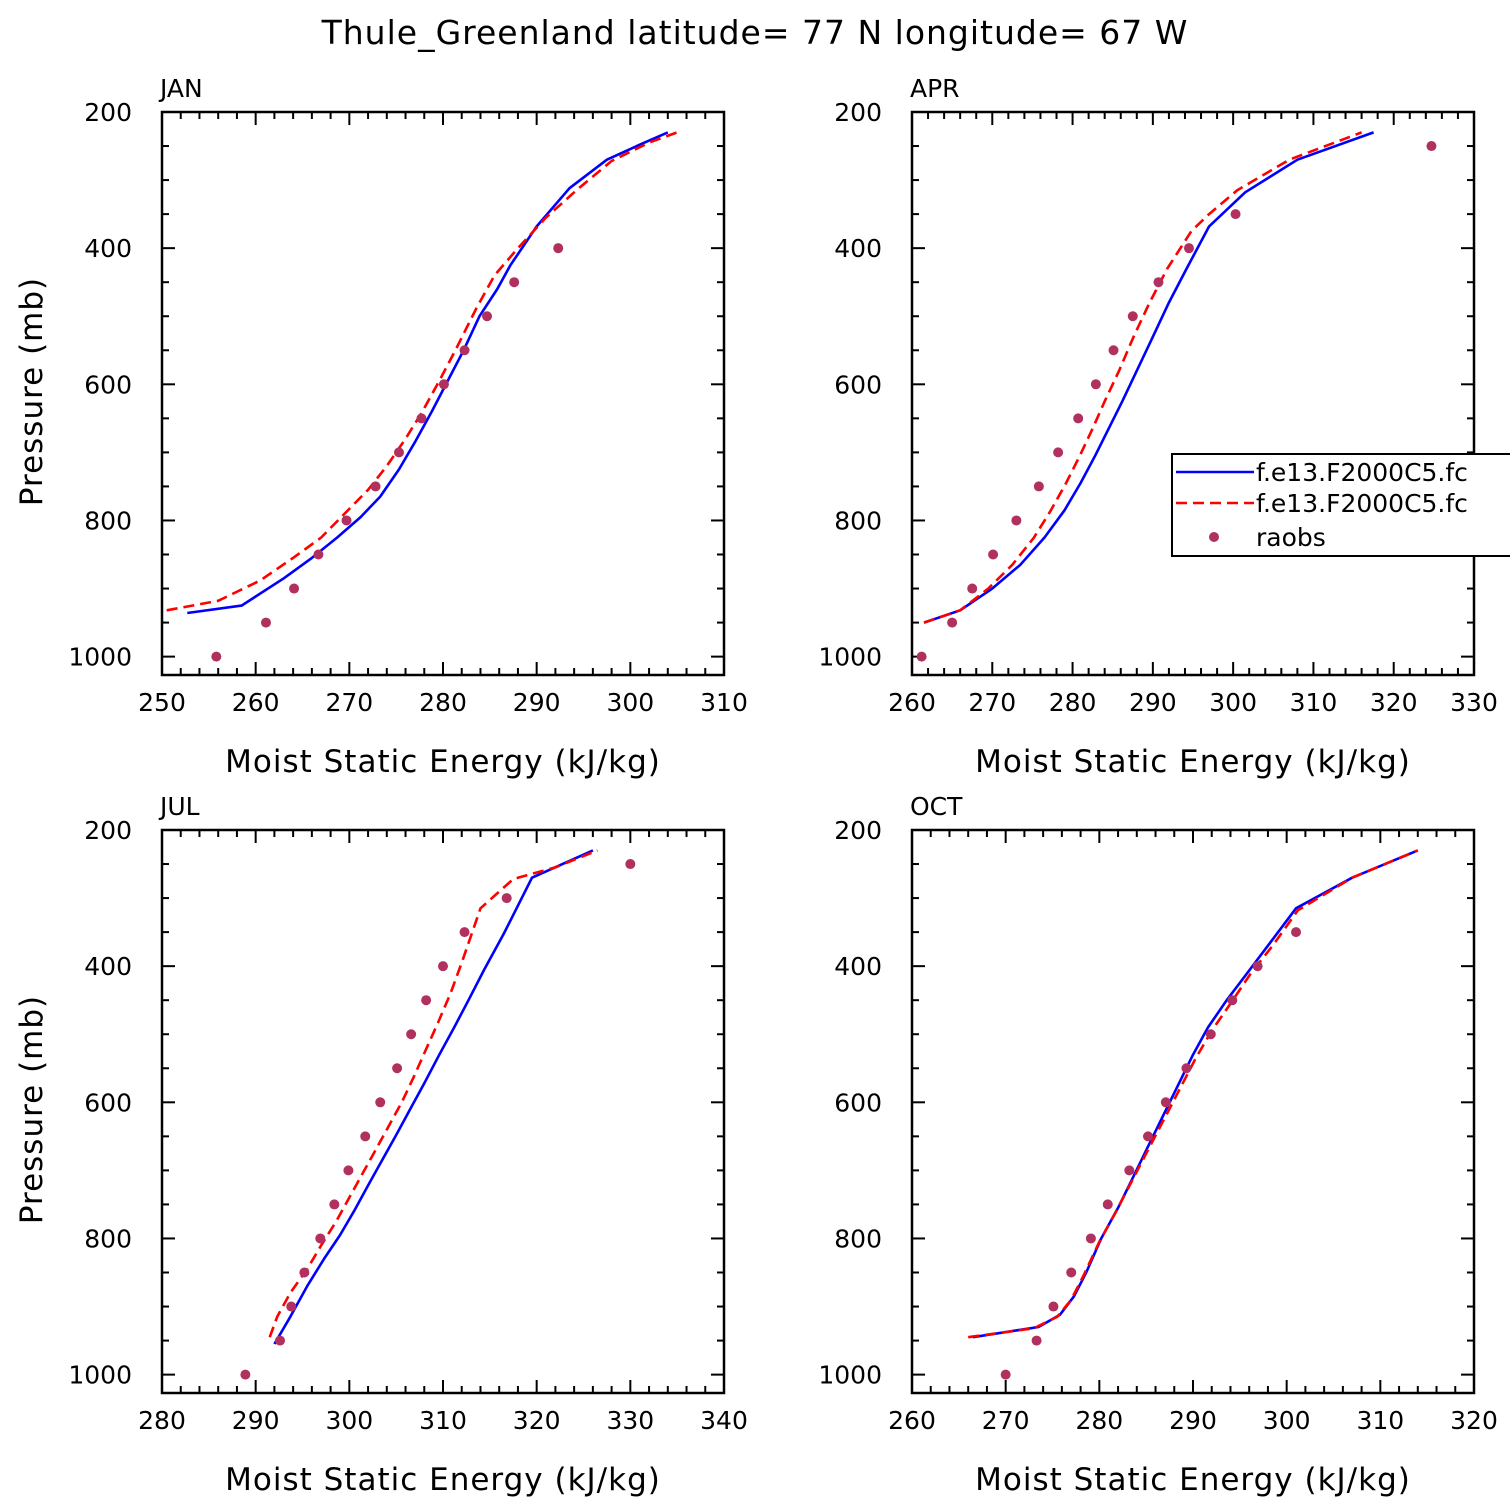 The height and width of the screenshot is (1510, 1510). I want to click on panel-label: APR, so click(935, 88).